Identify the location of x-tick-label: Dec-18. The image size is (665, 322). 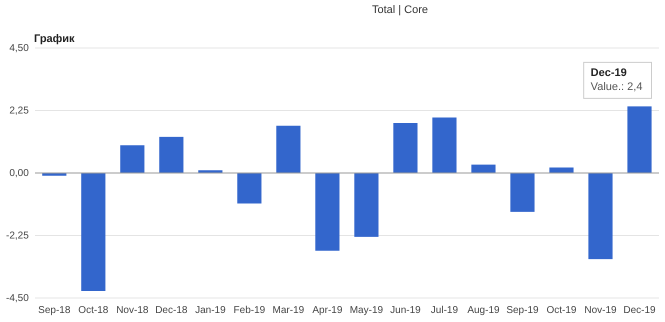
(171, 310).